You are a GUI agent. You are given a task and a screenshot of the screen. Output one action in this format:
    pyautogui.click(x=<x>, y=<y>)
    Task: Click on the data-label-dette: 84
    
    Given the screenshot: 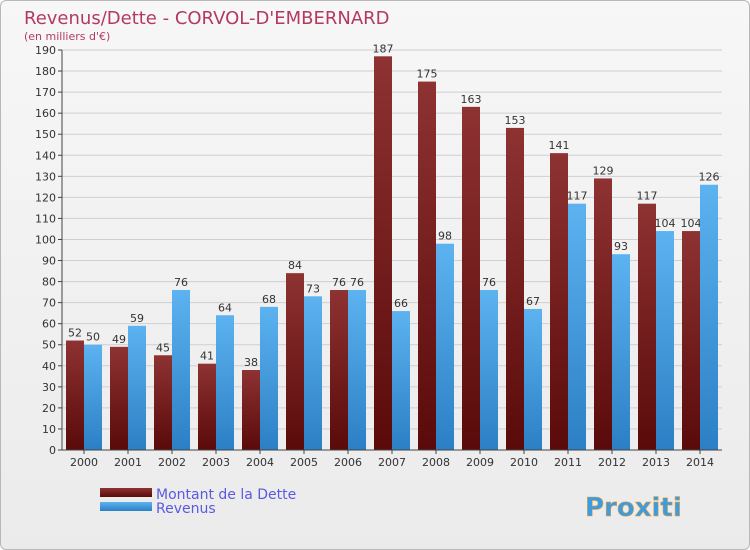 What is the action you would take?
    pyautogui.click(x=295, y=265)
    